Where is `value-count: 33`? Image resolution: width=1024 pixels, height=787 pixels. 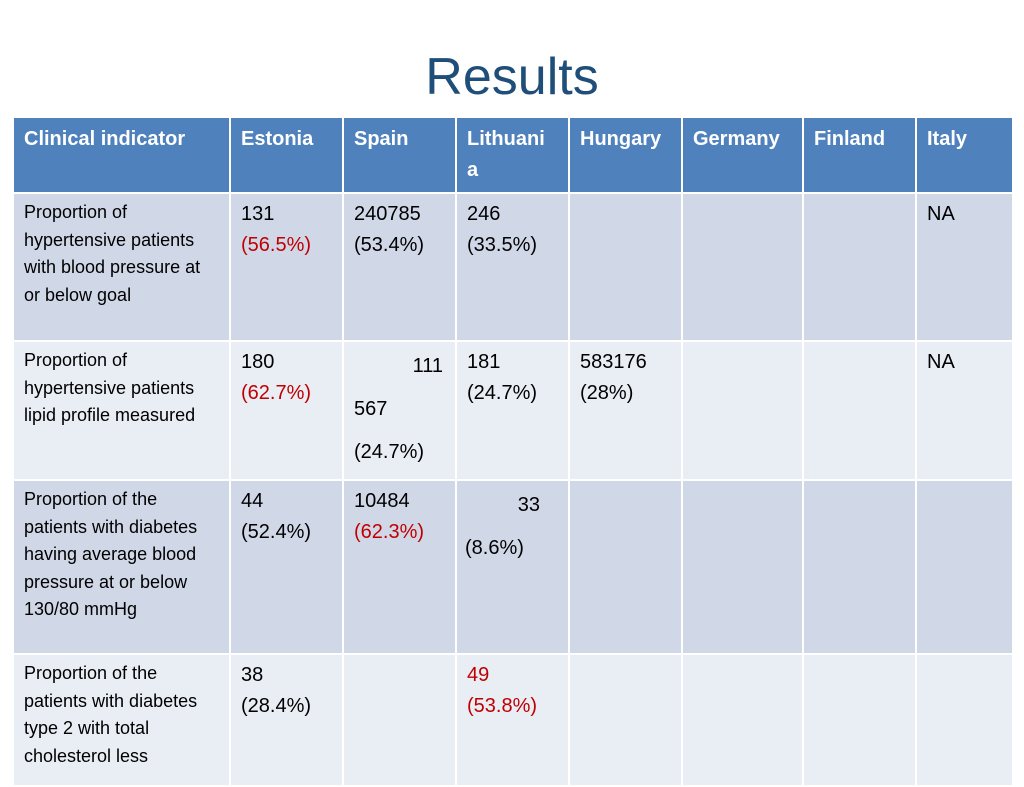
value-count: 33 is located at coordinates (528, 505).